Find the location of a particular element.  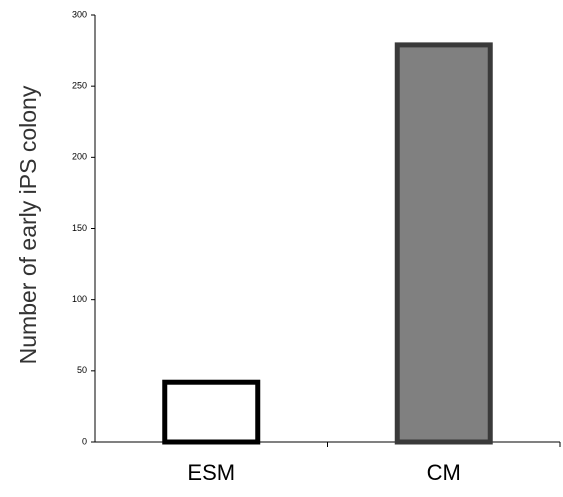

y-axis-label: Number of early iPS colony is located at coordinates (28, 224).